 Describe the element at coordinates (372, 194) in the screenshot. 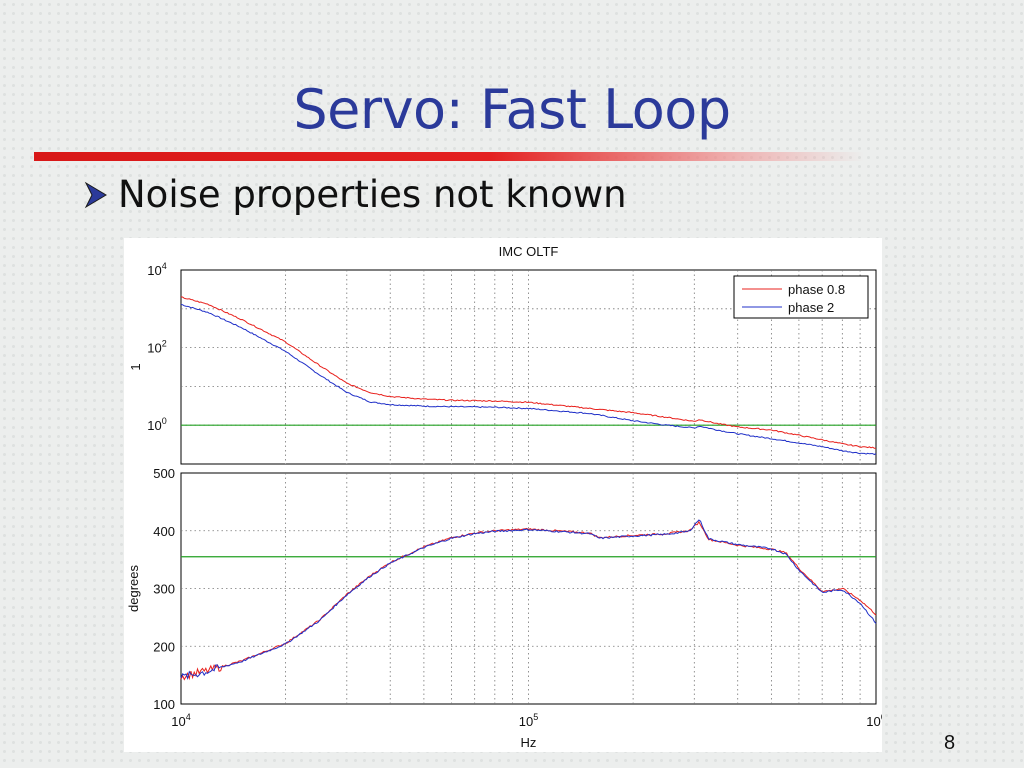

I see `bullet-text: Noise properties not known` at that location.